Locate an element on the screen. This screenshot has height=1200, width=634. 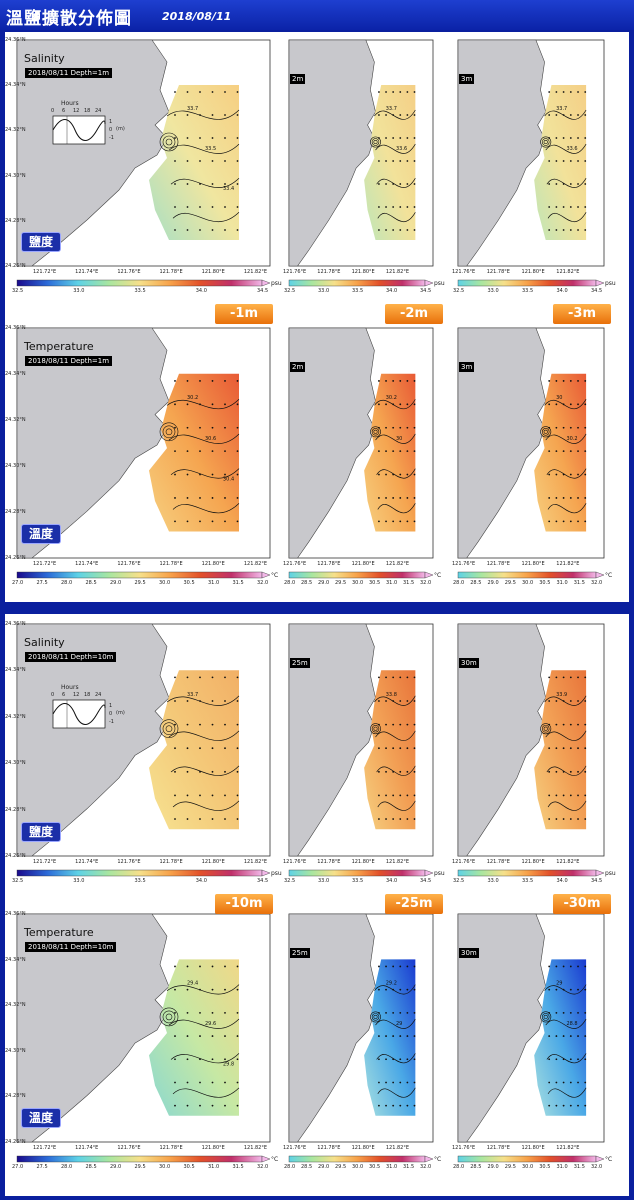
contour-label: 33.8 is located at coordinates (391, 695).